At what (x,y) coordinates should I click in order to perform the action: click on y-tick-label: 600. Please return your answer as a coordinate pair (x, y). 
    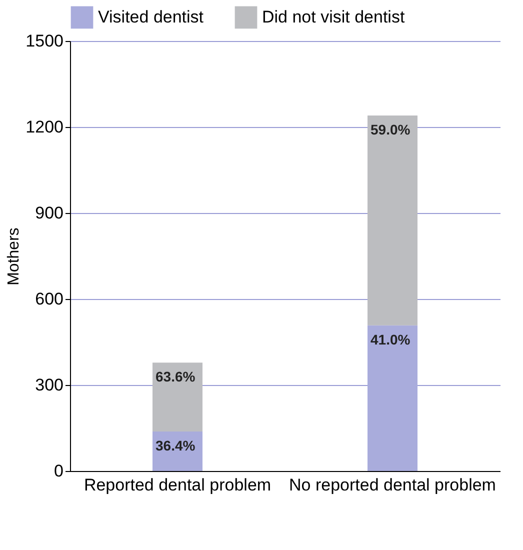
    Looking at the image, I should click on (49, 299).